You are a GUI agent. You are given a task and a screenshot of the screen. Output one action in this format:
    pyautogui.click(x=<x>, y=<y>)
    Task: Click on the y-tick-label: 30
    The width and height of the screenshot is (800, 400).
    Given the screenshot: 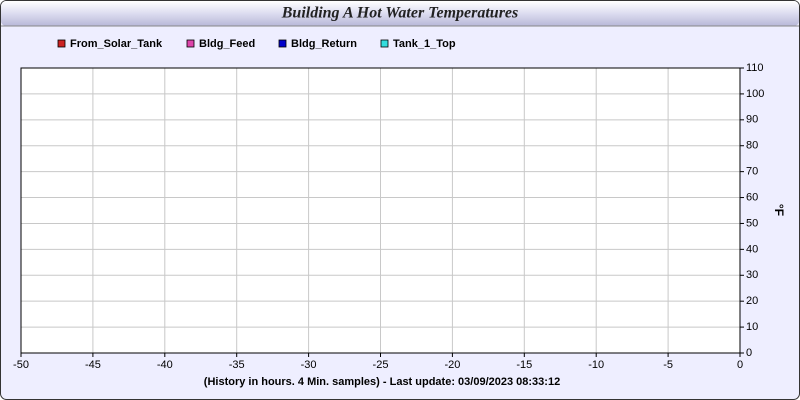 What is the action you would take?
    pyautogui.click(x=752, y=275)
    